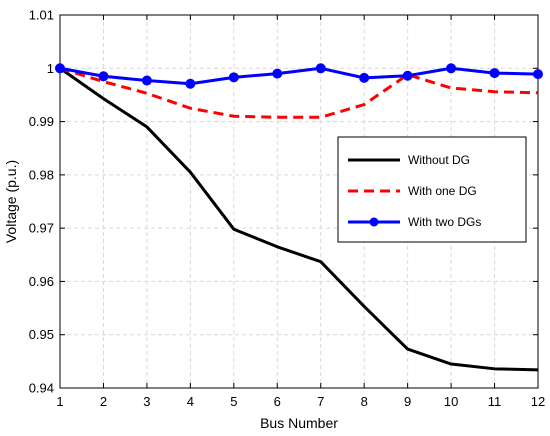  What do you see at coordinates (190, 401) in the screenshot?
I see `x-tick-label: 4` at bounding box center [190, 401].